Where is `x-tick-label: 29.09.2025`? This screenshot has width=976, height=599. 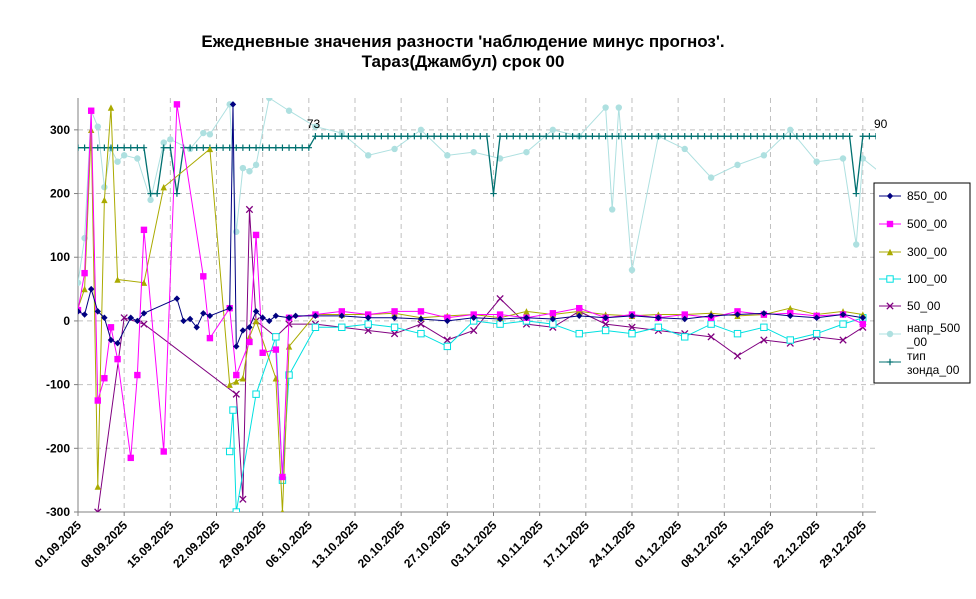 x-tick-label: 29.09.2025 is located at coordinates (242, 544).